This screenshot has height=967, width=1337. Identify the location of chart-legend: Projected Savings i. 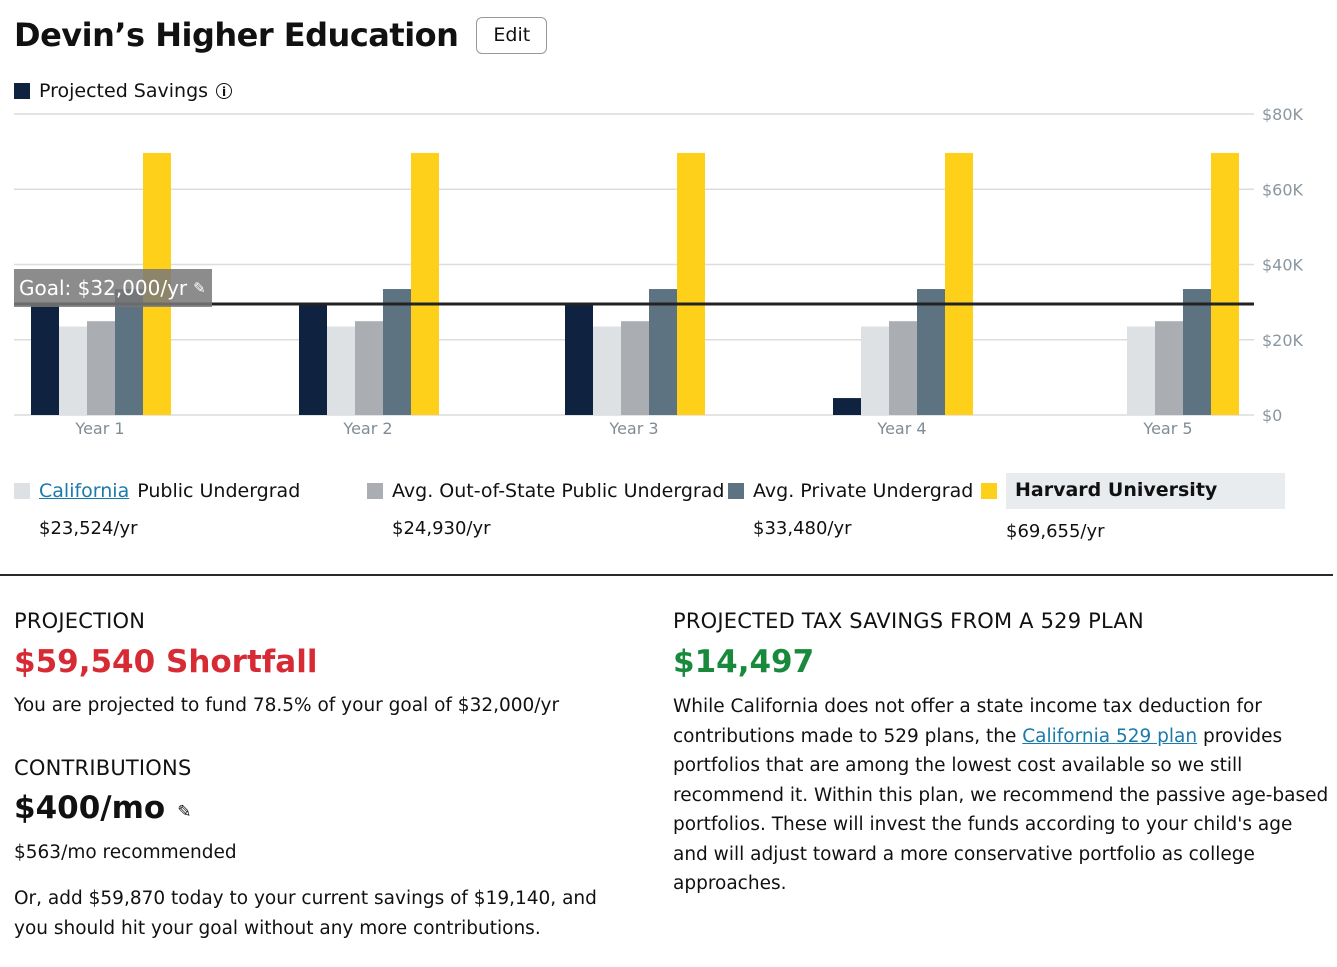
(123, 91).